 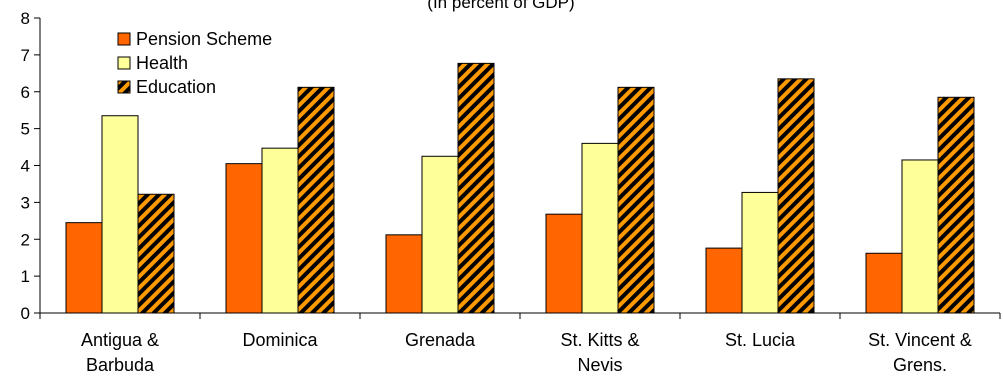 I want to click on legend-swatch-health, so click(x=124, y=63).